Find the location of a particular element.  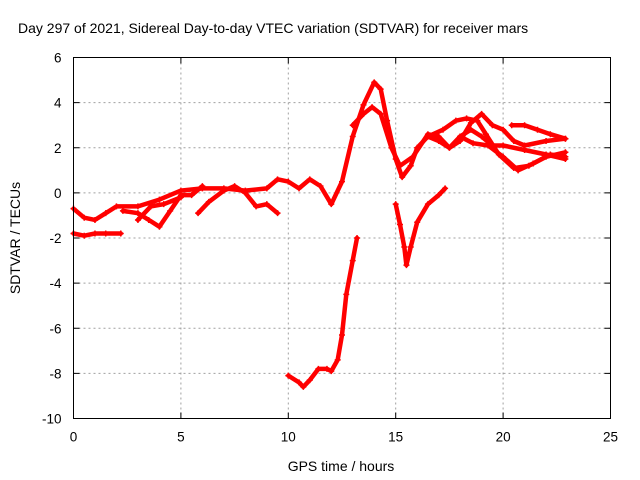

y-tick-label: -10 is located at coordinates (52, 419).